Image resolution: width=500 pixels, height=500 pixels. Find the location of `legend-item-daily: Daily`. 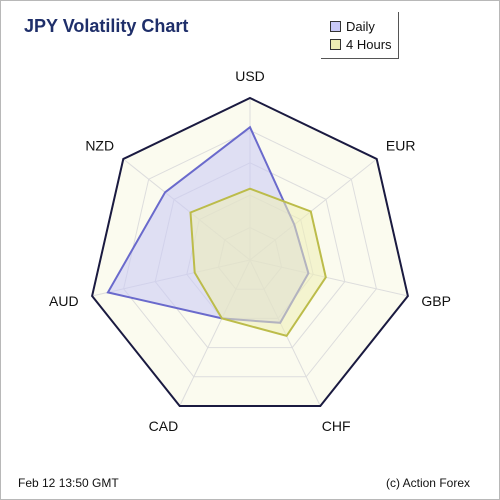

legend-item-daily: Daily is located at coordinates (352, 26).